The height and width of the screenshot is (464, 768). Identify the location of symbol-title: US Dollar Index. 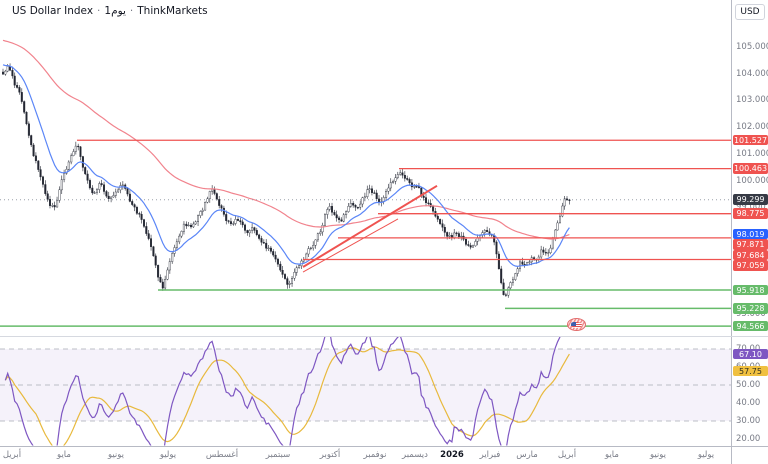
(53, 11).